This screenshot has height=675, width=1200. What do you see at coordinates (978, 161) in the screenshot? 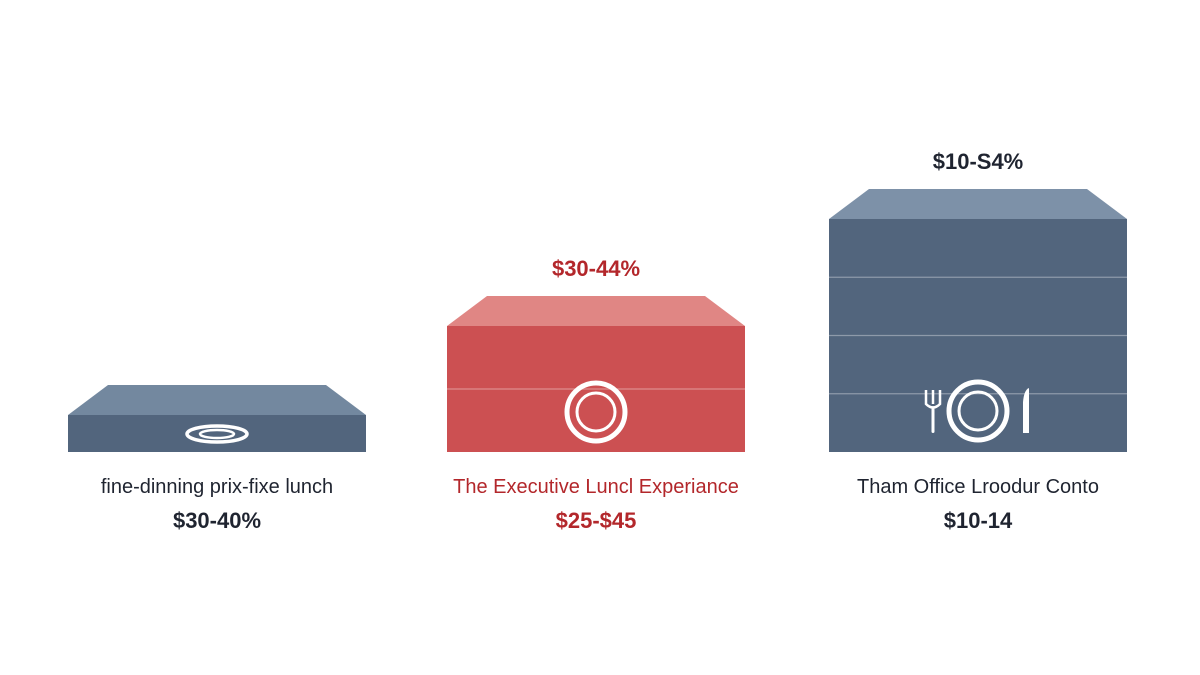
I see `bar-top-value-label: $10-S4%` at bounding box center [978, 161].